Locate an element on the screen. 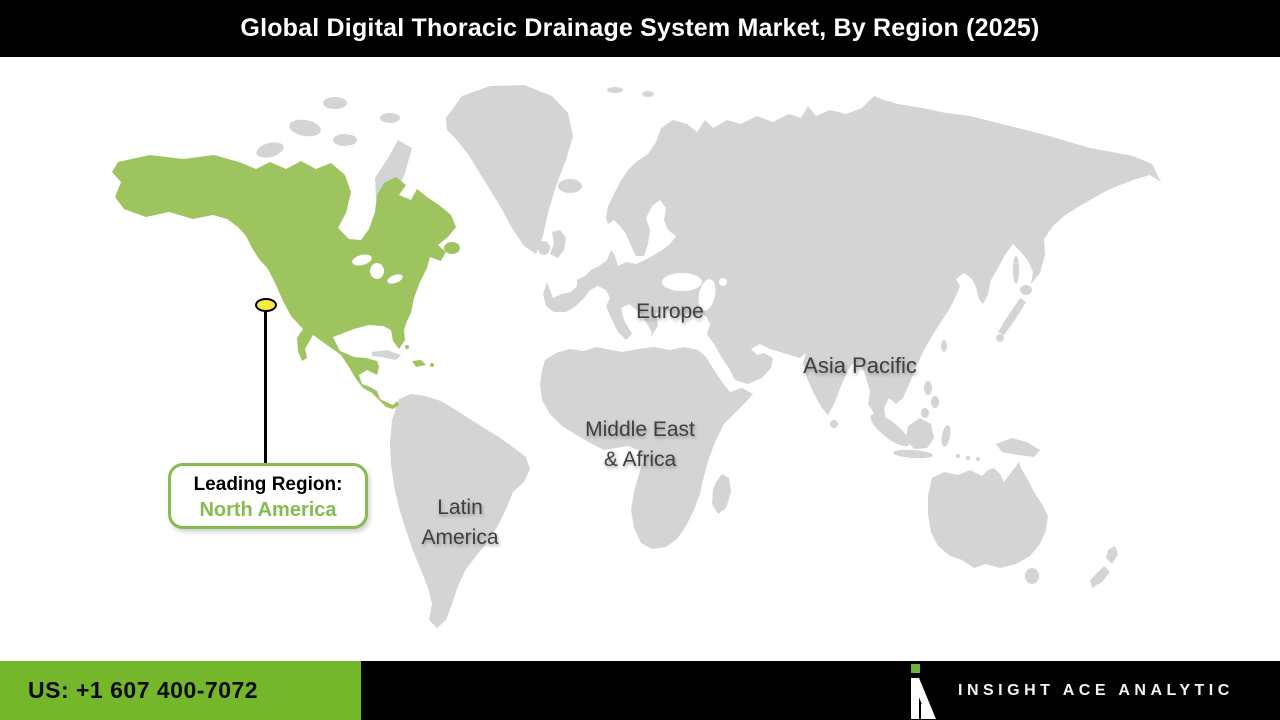 The width and height of the screenshot is (1280, 720). footer-bar: US: +1 607 400-7072 INSIGHT ACE ANALYTIC is located at coordinates (640, 690).